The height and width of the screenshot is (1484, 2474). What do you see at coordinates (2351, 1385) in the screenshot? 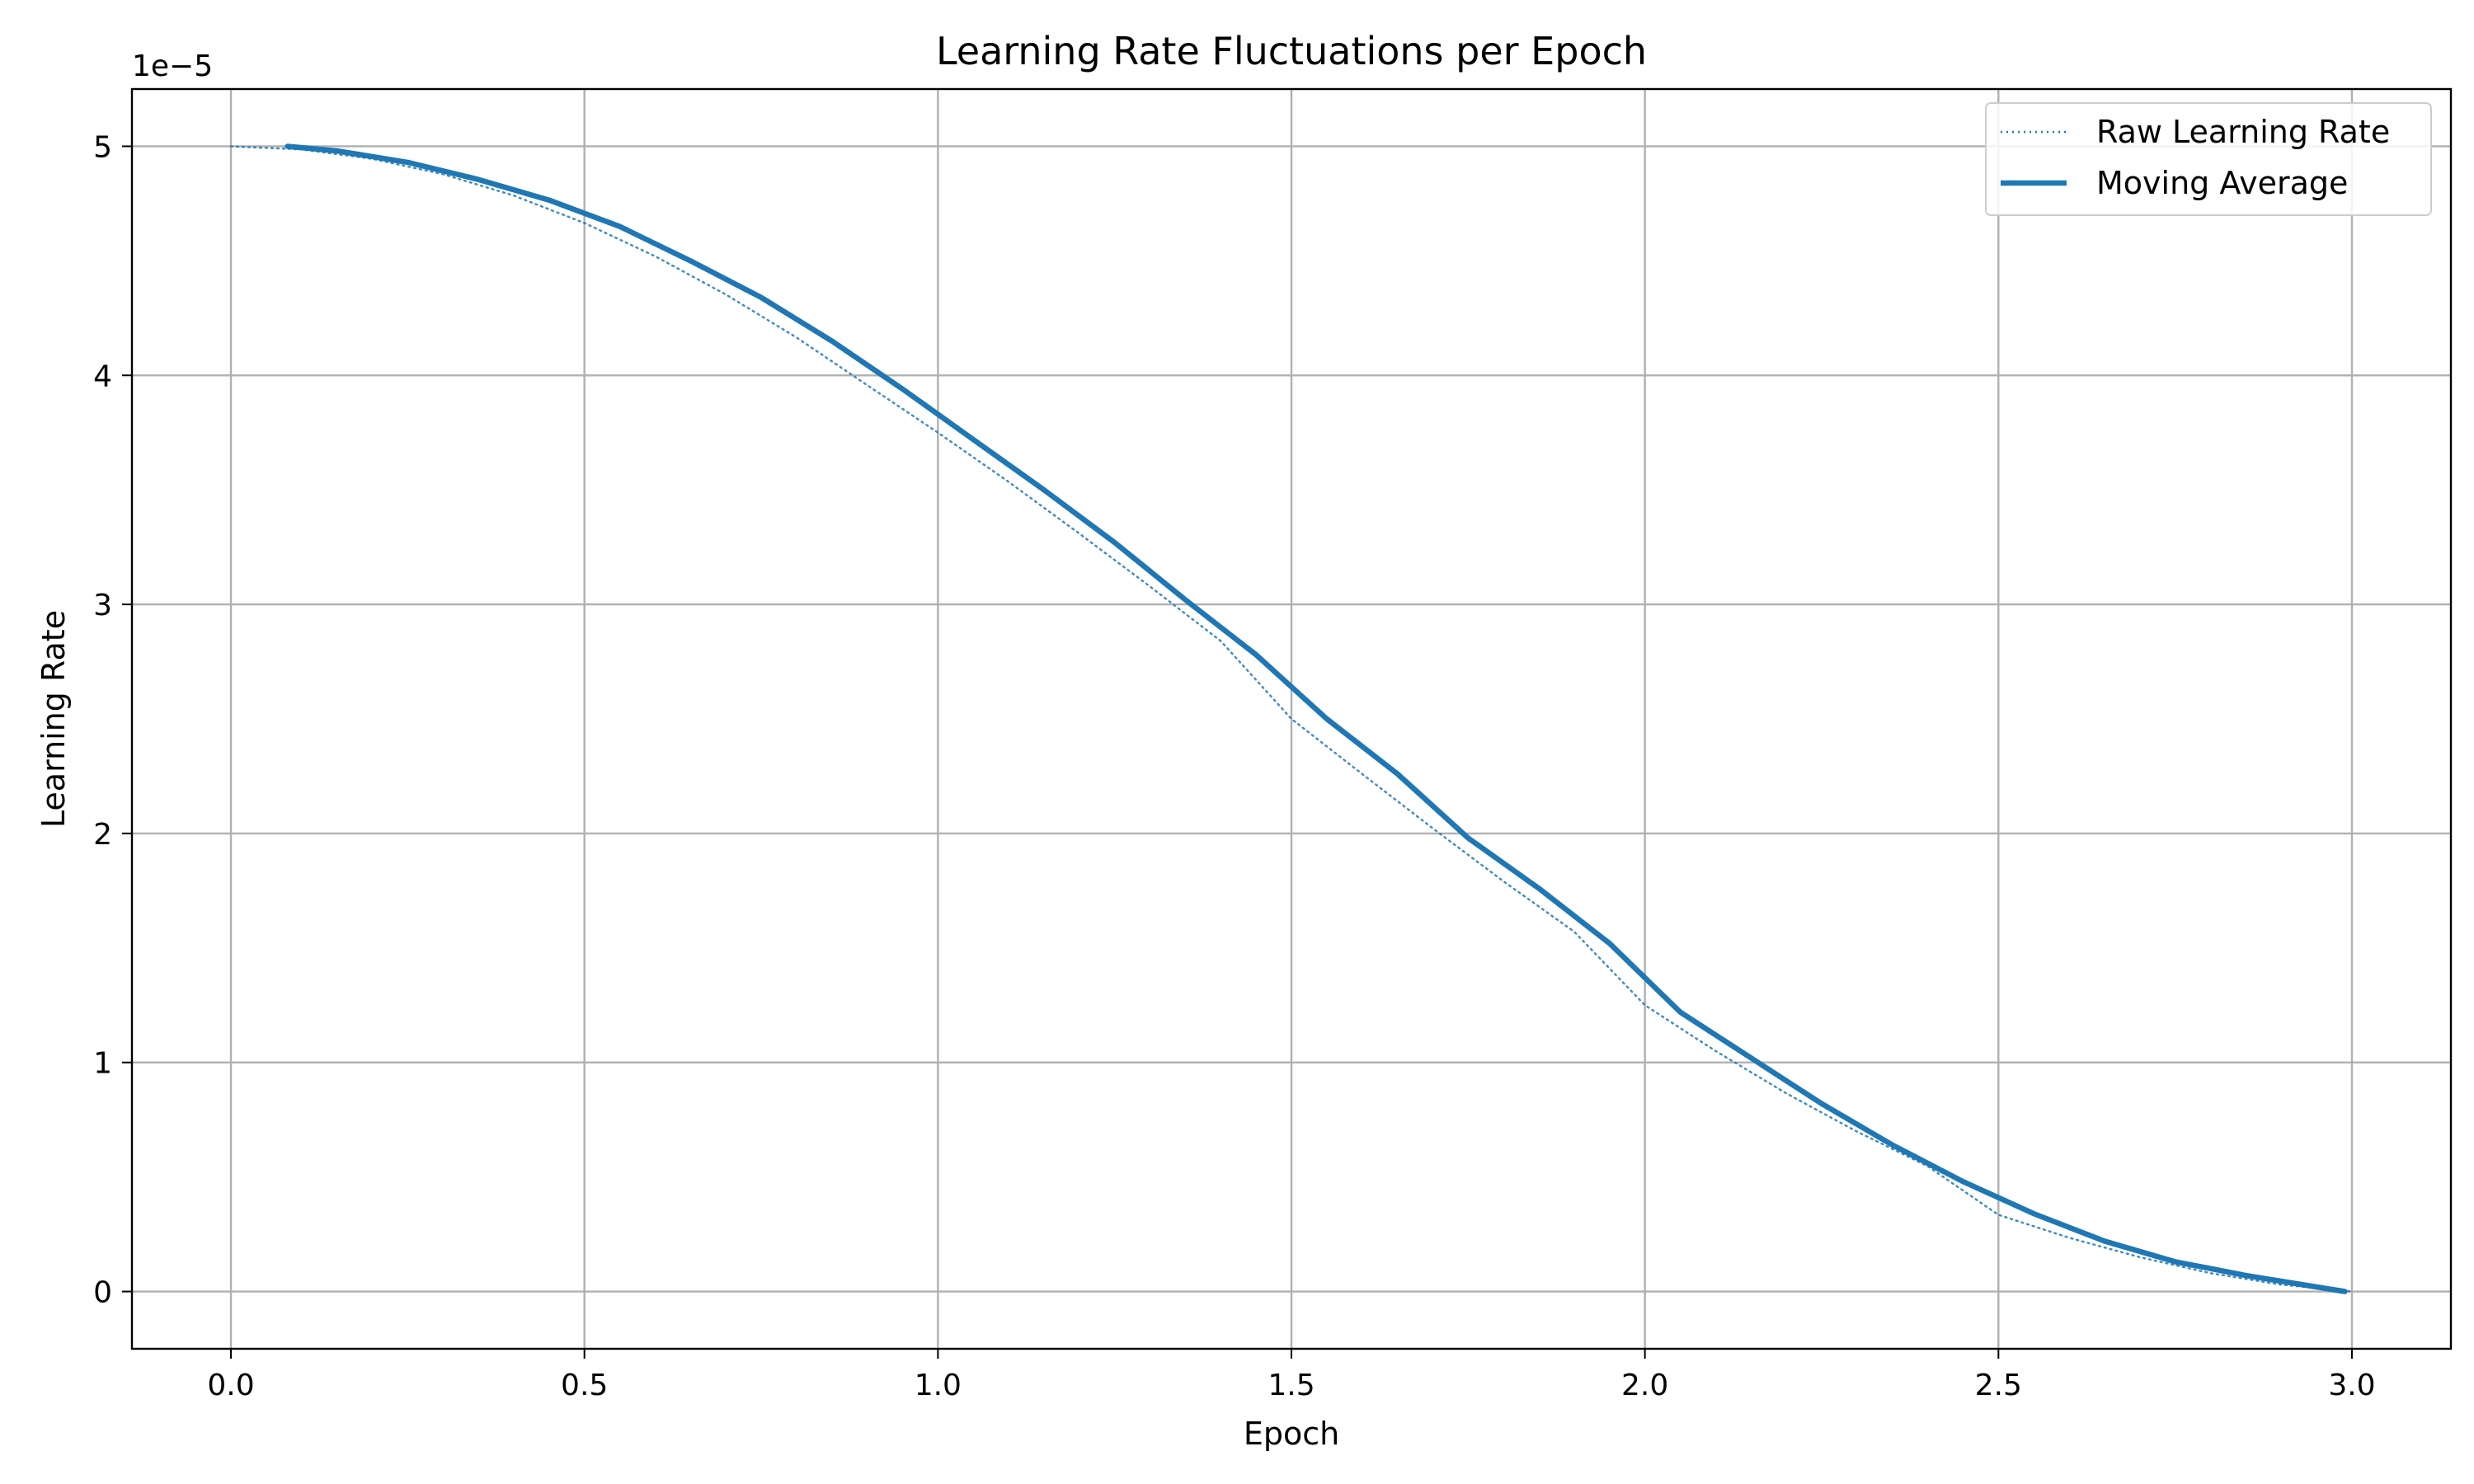
I see `x-tick-label: 3.0` at bounding box center [2351, 1385].